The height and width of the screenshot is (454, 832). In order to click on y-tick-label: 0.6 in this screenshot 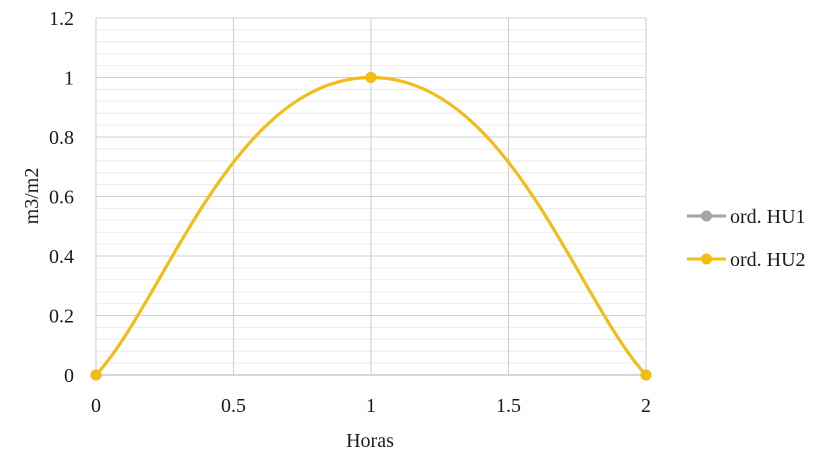, I will do `click(61, 198)`.